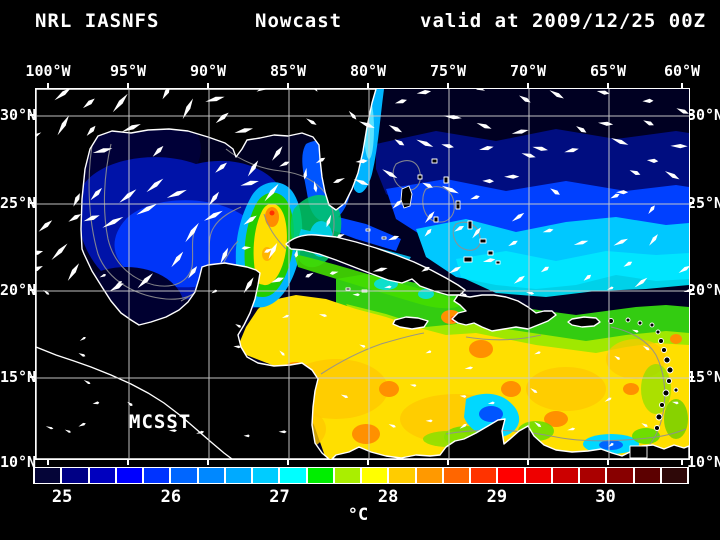  Describe the element at coordinates (388, 497) in the screenshot. I see `colorbar-tick-label: 28` at that location.